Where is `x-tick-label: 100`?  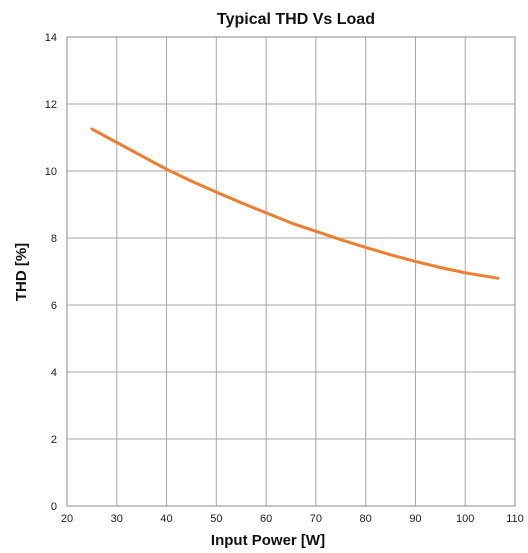
x-tick-label: 100 is located at coordinates (465, 519).